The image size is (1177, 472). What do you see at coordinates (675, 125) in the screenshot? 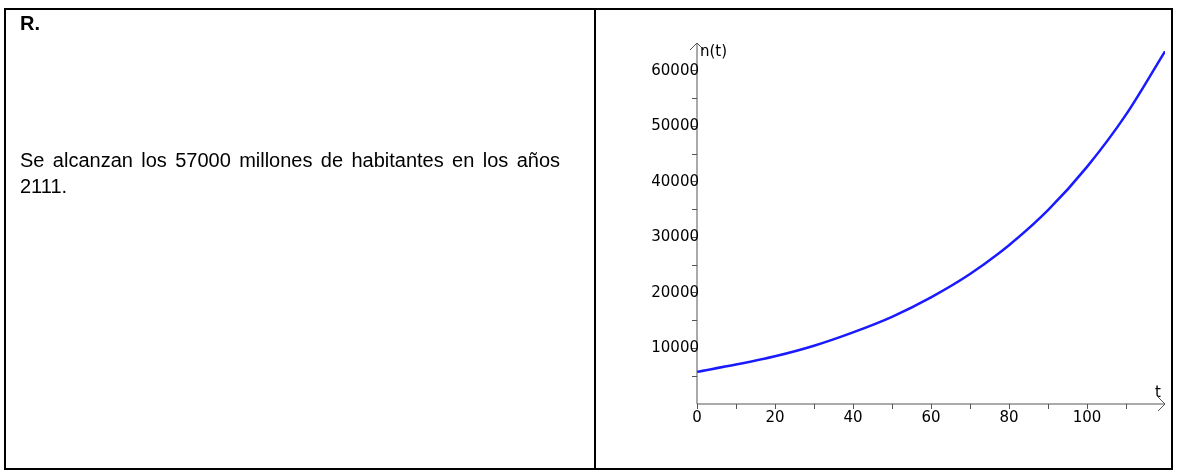
I see `y-tick-label: 50000` at bounding box center [675, 125].